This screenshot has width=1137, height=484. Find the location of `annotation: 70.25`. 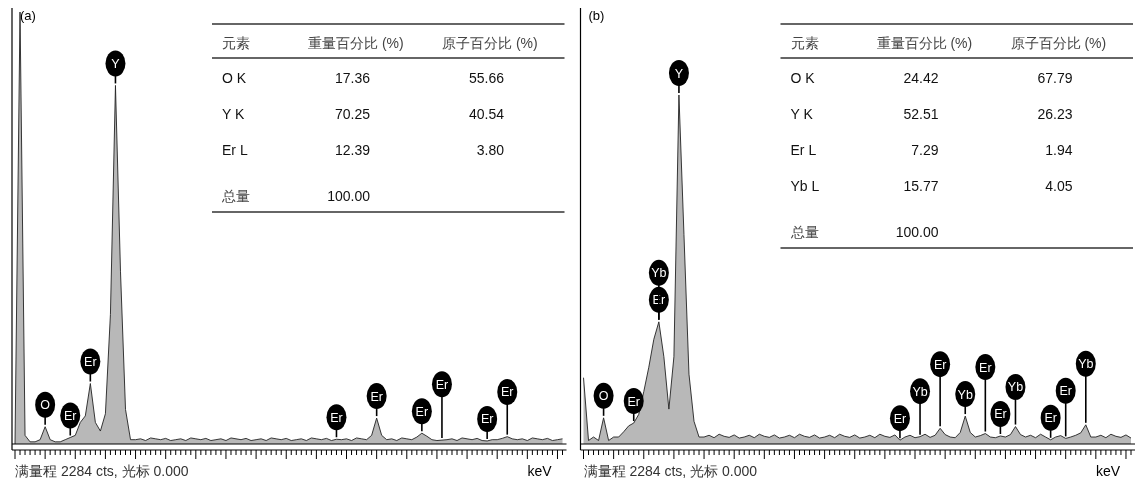

annotation: 70.25 is located at coordinates (352, 114).